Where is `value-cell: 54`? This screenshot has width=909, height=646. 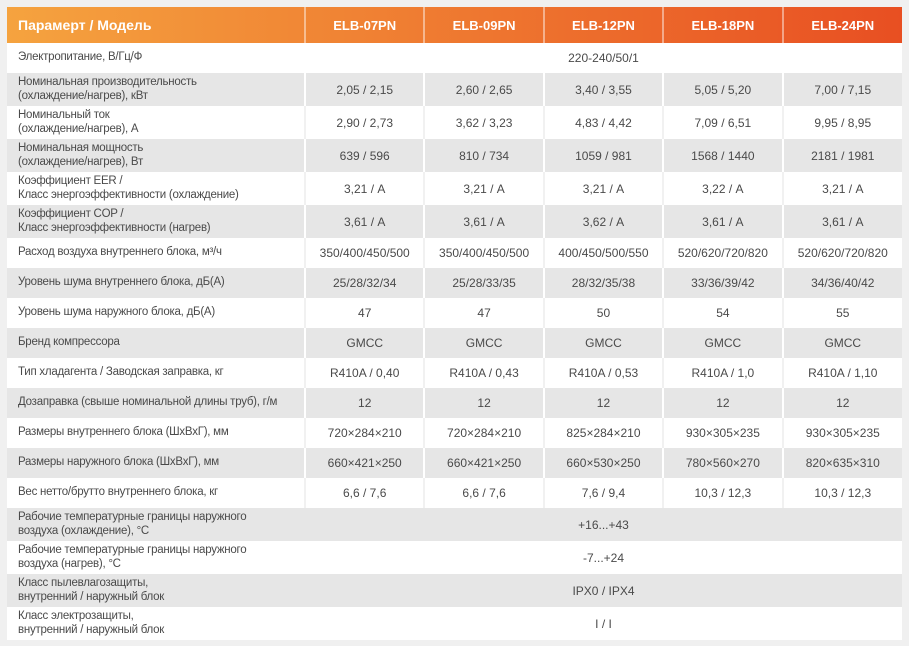 value-cell: 54 is located at coordinates (723, 313).